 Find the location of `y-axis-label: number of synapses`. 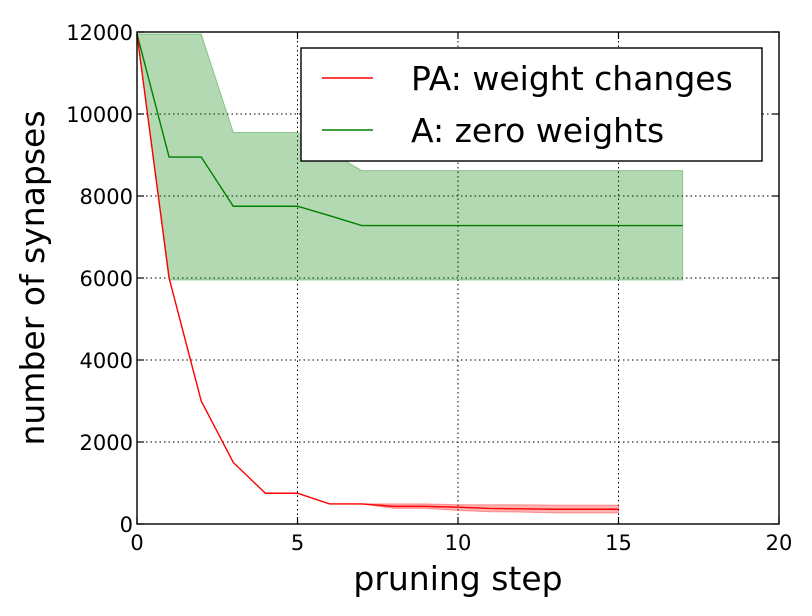

y-axis-label: number of synapses is located at coordinates (32, 277).